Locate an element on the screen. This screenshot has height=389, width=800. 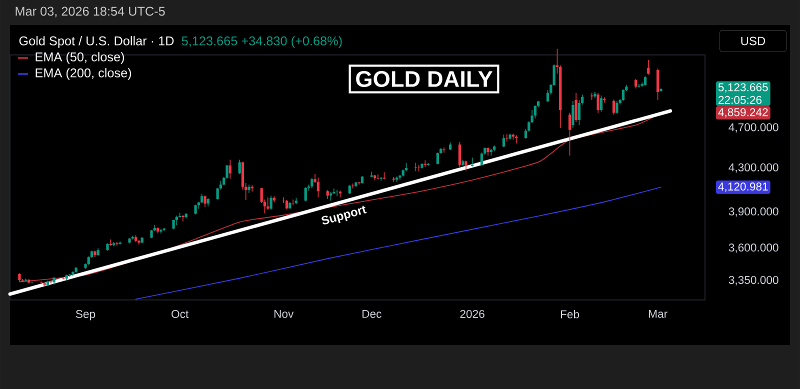
y-tick-label: 3,350.000 is located at coordinates (753, 281).